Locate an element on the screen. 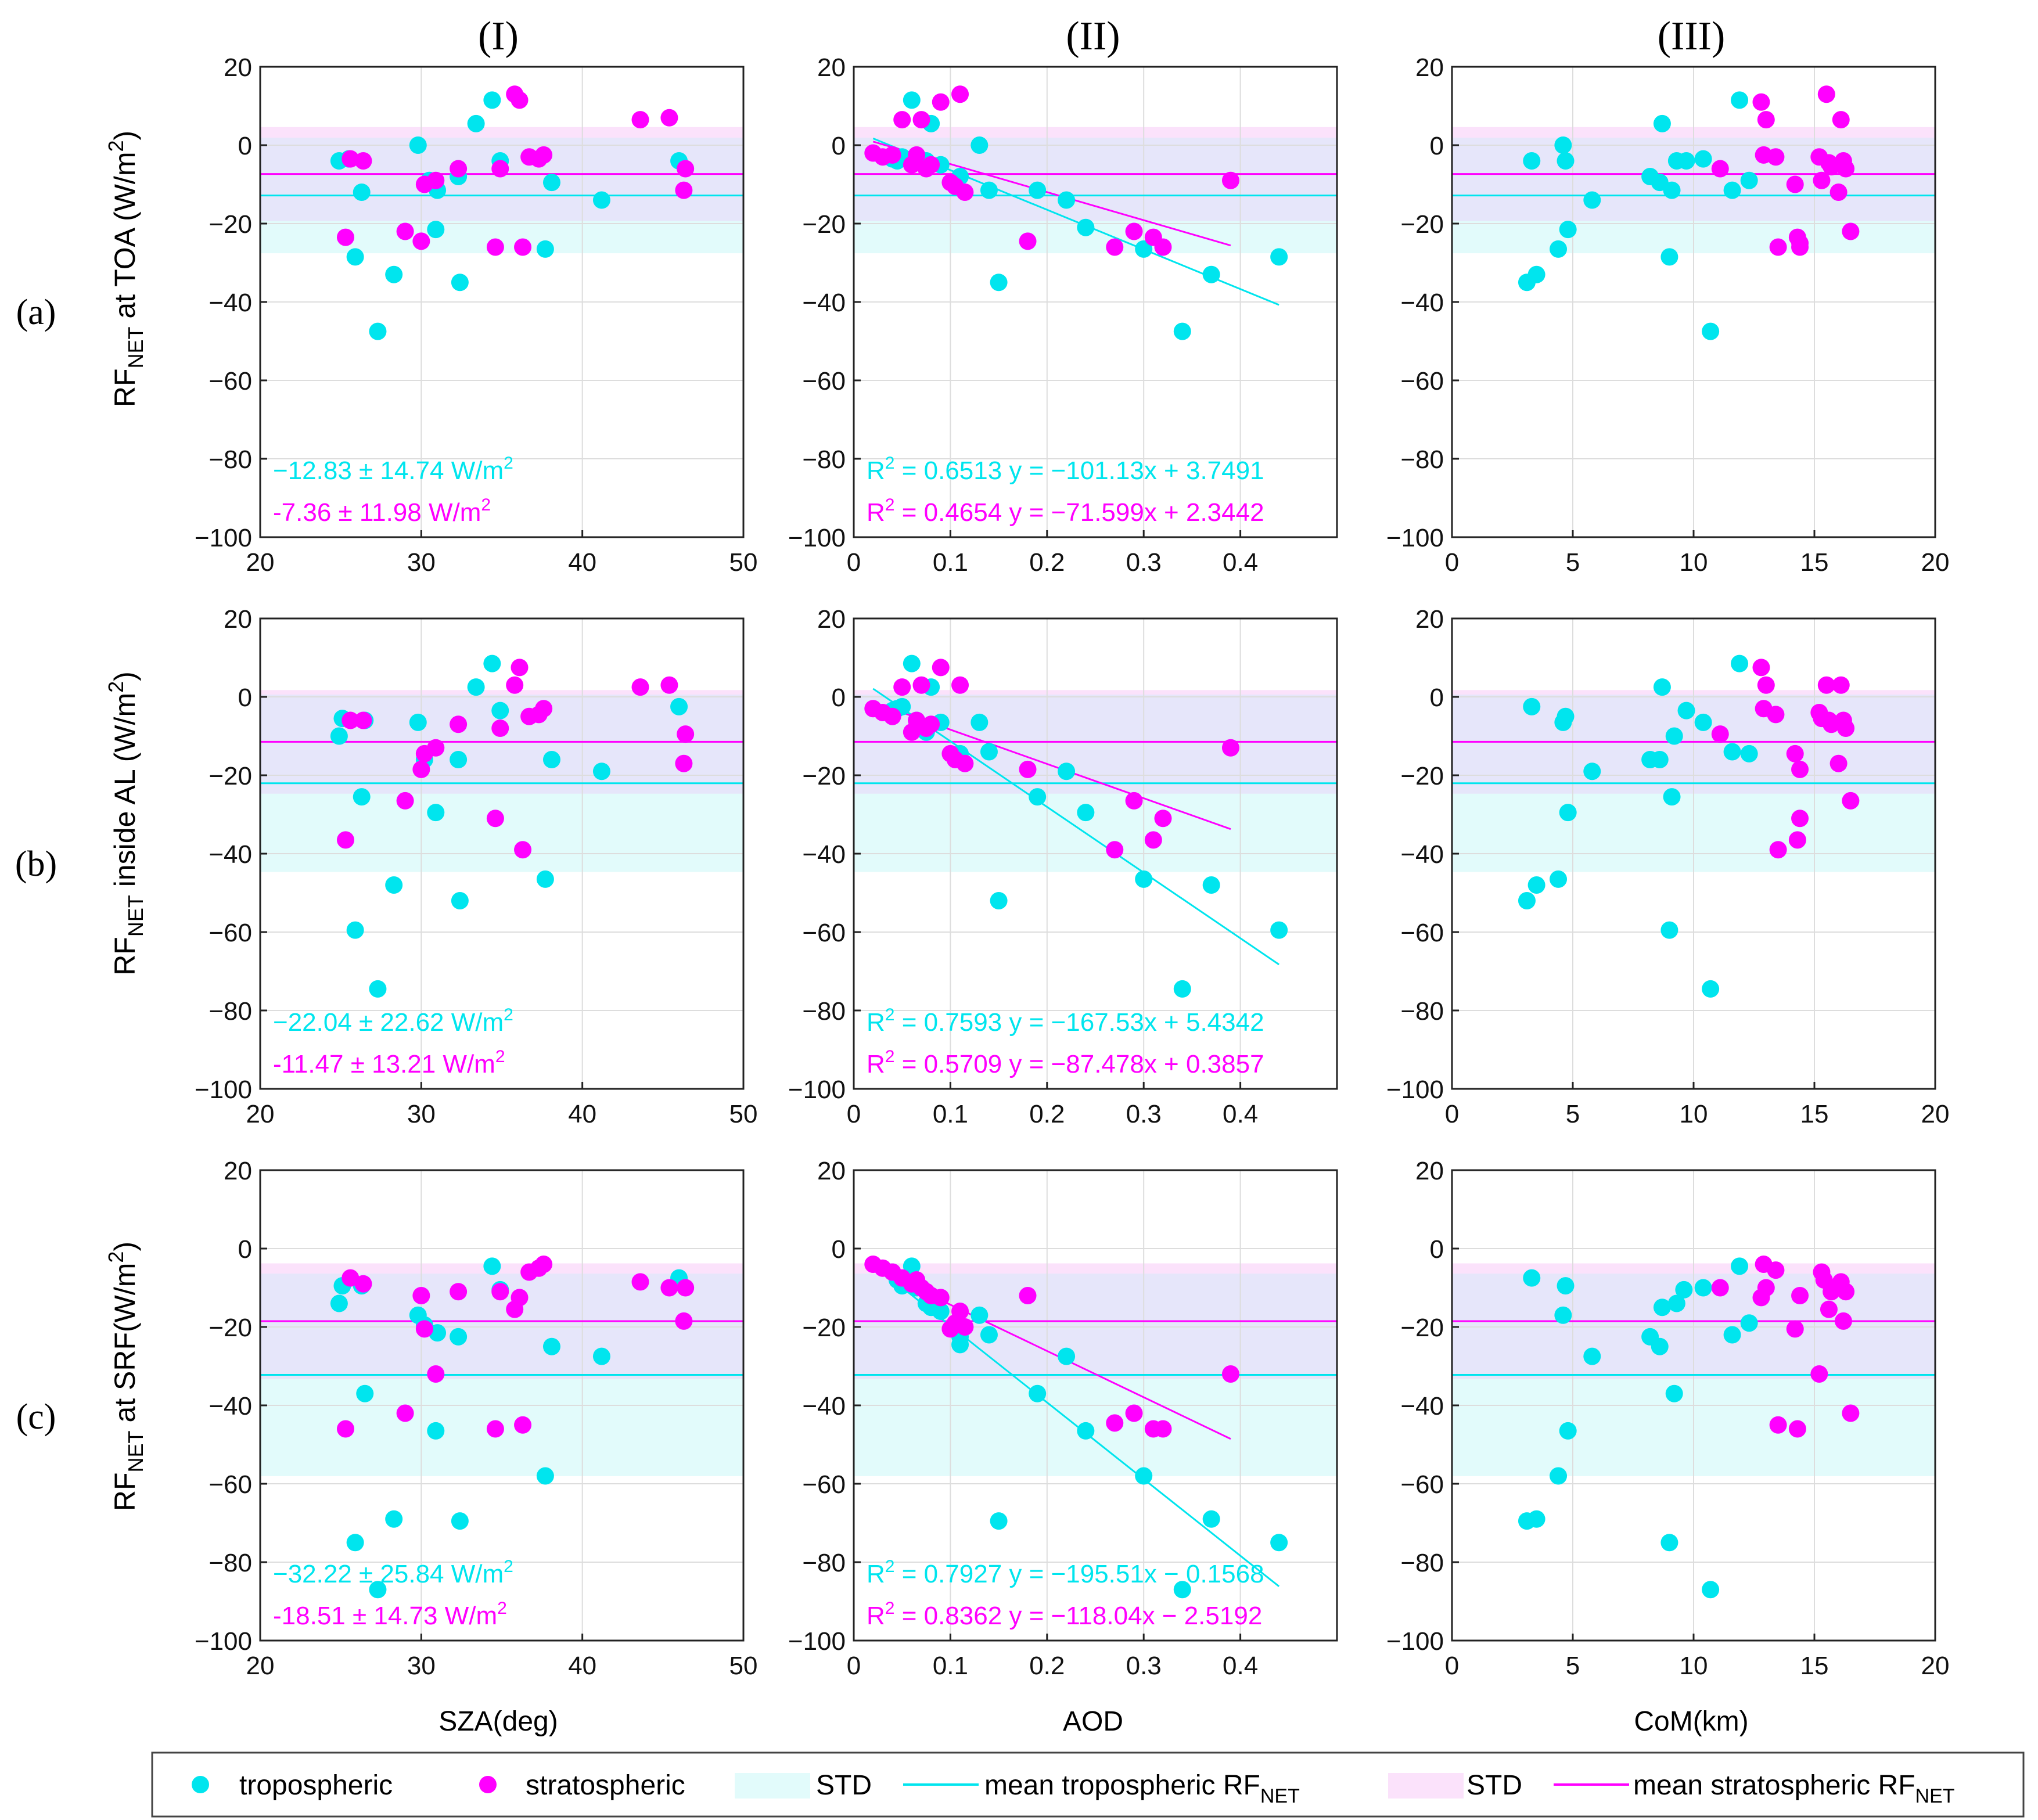 The image size is (2038, 1820). legend-strato-dot is located at coordinates (488, 1784).